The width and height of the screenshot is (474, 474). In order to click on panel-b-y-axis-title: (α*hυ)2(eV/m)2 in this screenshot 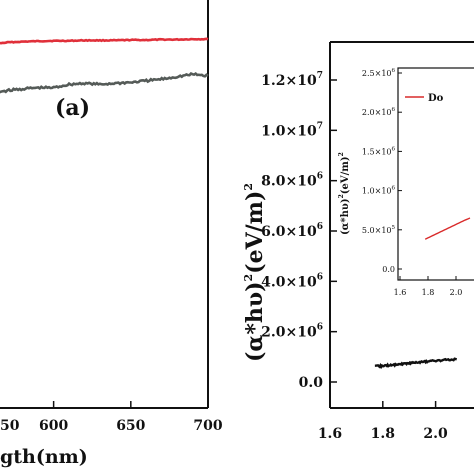, I will do `click(255, 272)`.